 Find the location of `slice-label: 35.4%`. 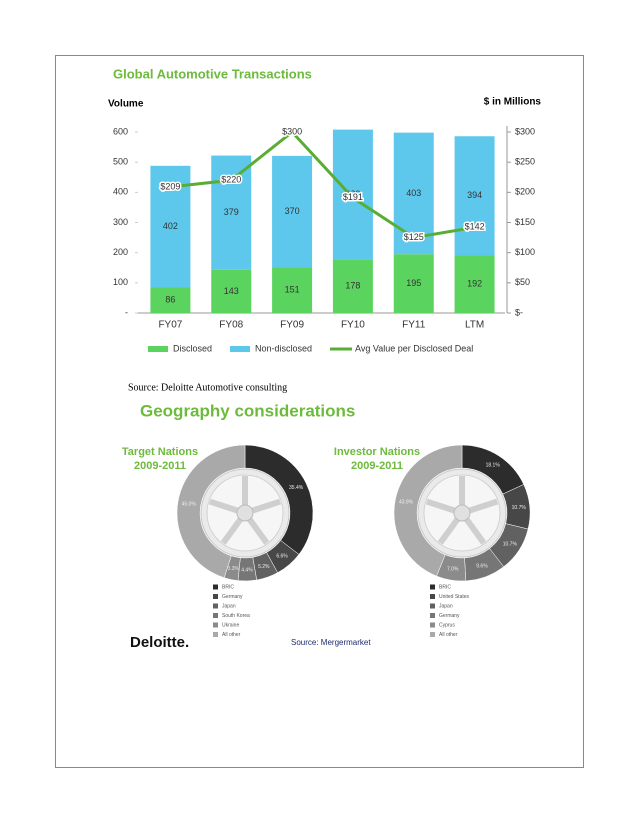

slice-label: 35.4% is located at coordinates (296, 488).